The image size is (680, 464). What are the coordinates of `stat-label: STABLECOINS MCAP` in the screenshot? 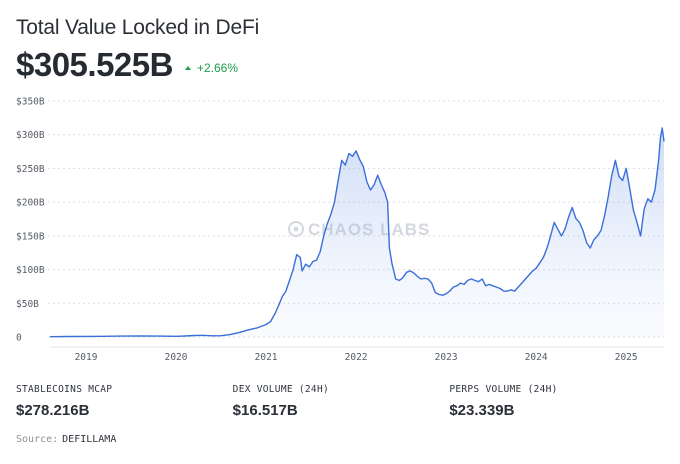 It's located at (64, 389).